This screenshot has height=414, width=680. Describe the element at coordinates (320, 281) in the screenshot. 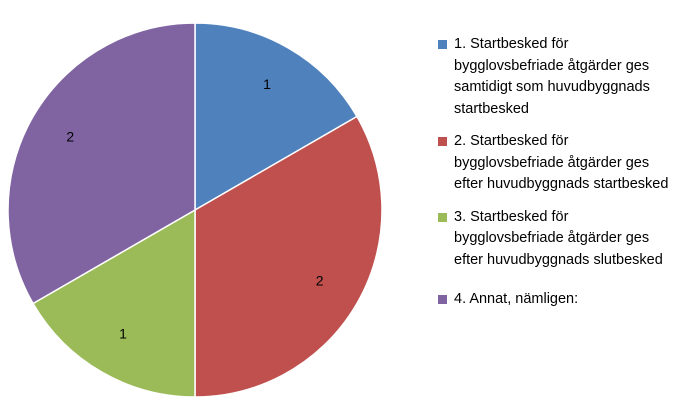

I see `data-label-2: 2` at that location.